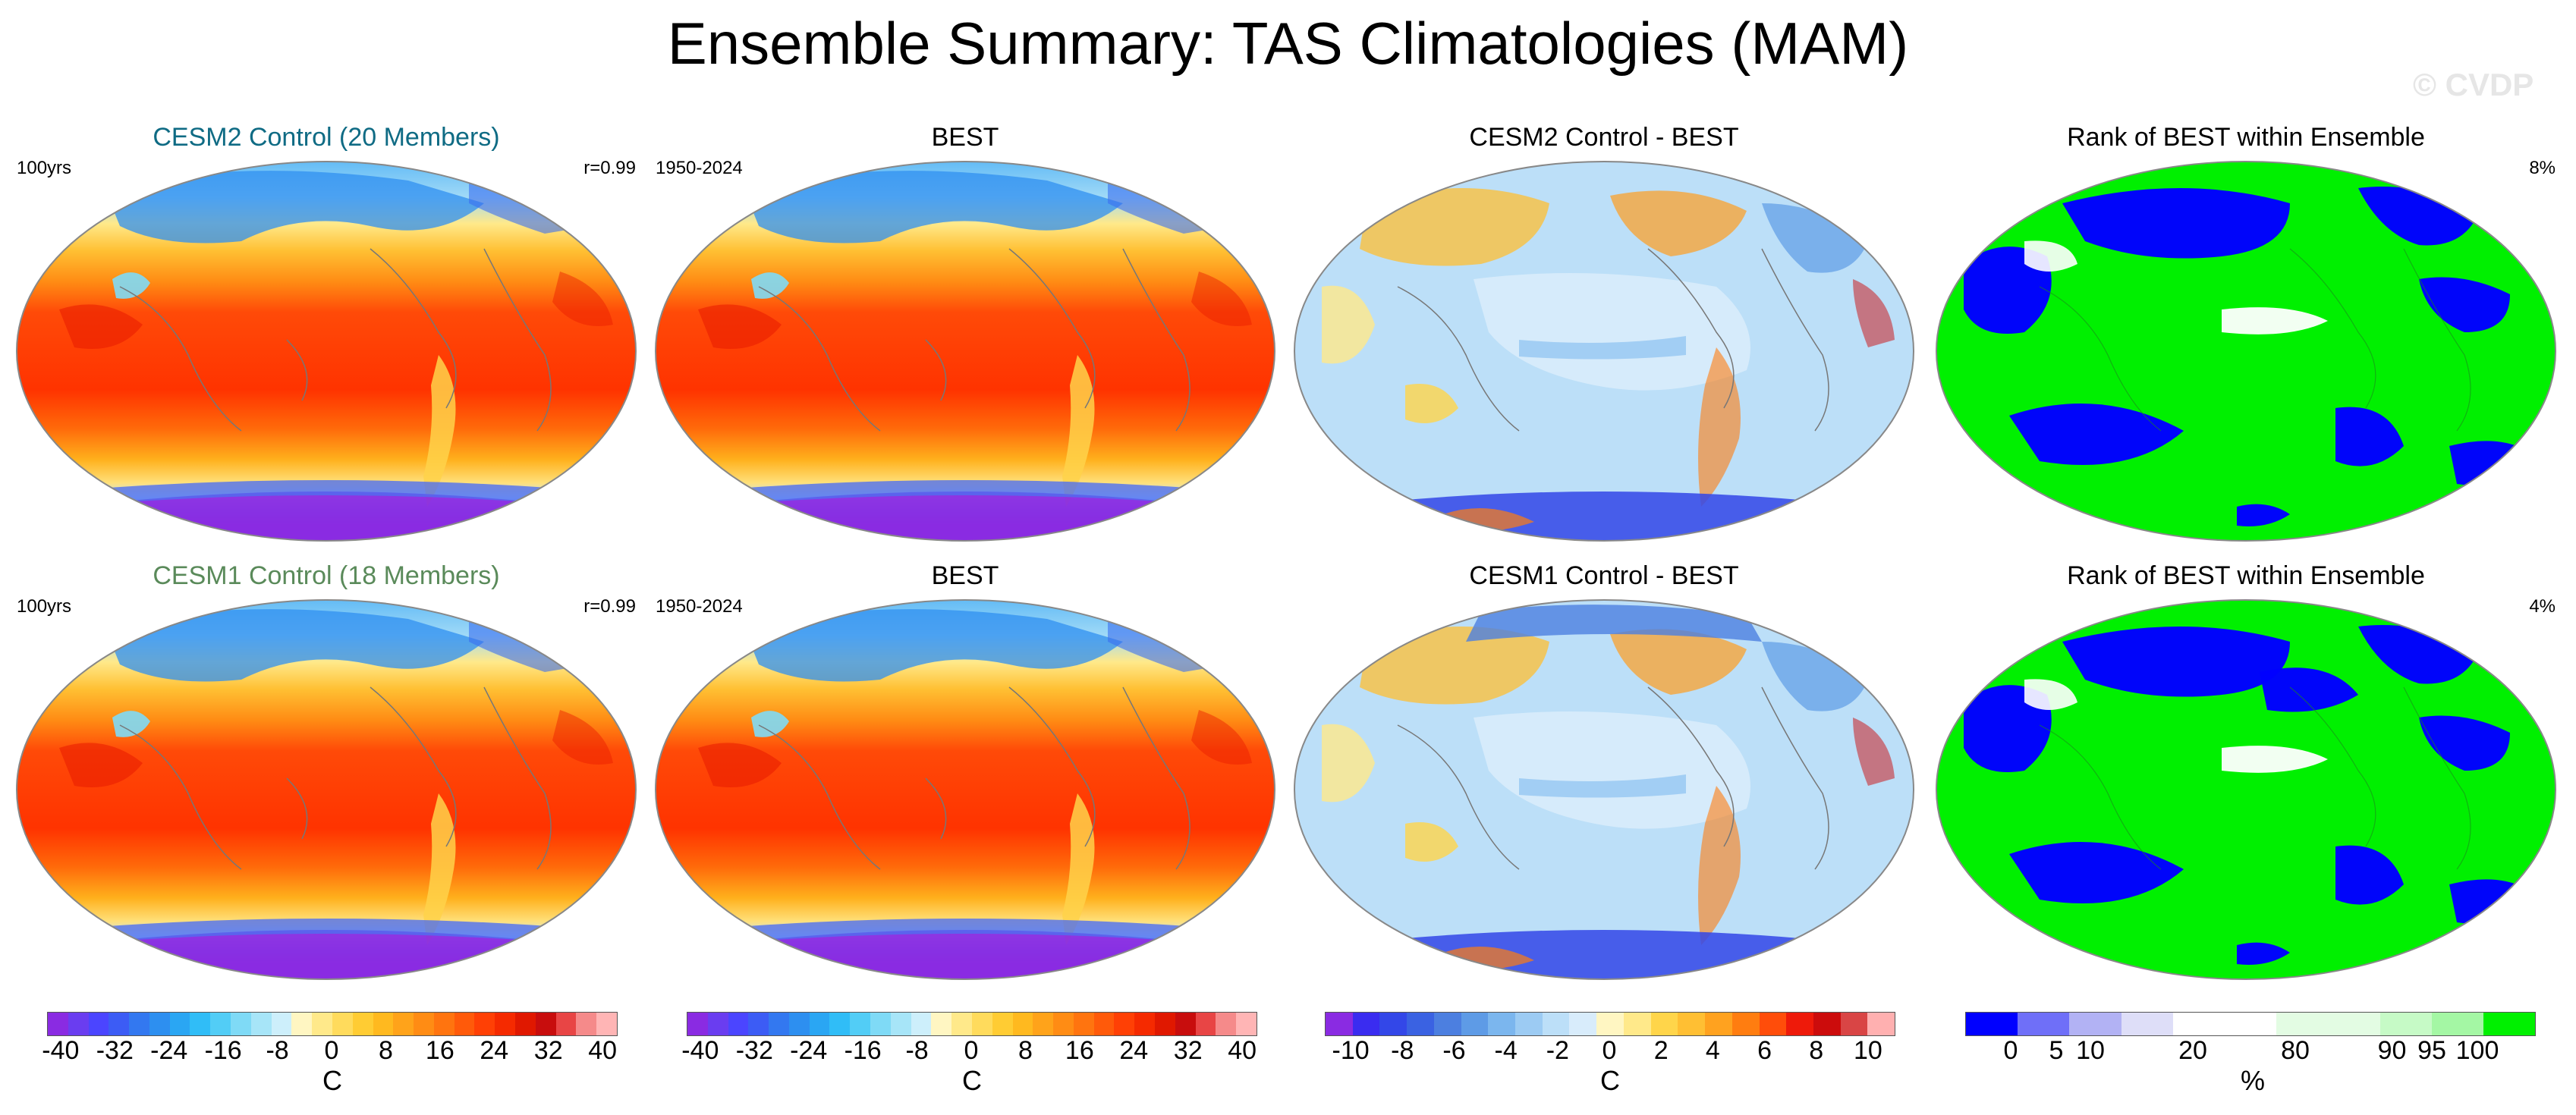 This screenshot has width=2576, height=1115. What do you see at coordinates (1506, 1050) in the screenshot?
I see `colorbar-tick-label: -4` at bounding box center [1506, 1050].